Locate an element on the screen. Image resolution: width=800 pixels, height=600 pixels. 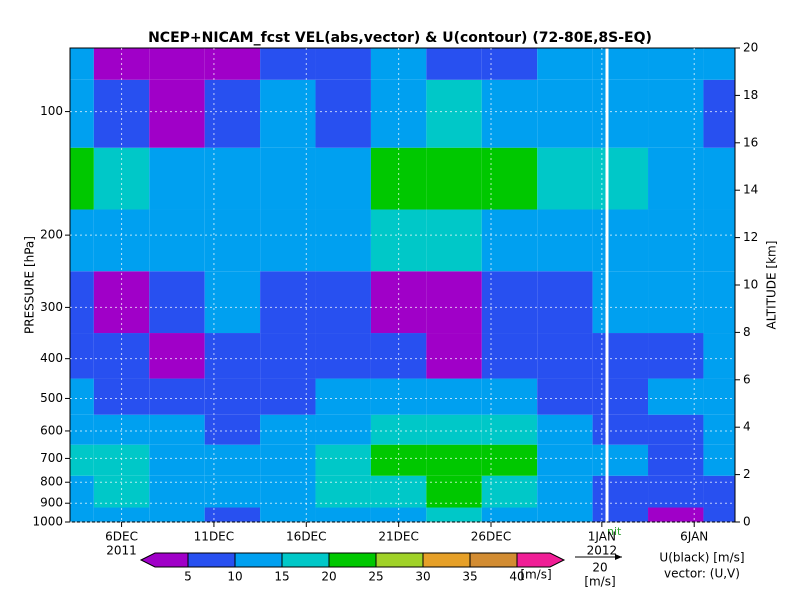
y2-tick-label: 0 is located at coordinates (747, 522).